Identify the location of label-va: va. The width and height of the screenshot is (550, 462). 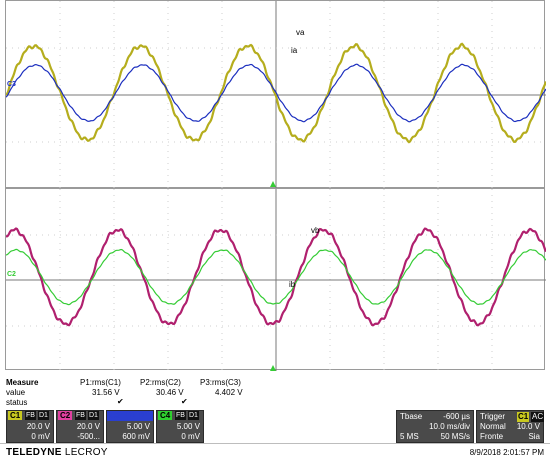
(300, 32).